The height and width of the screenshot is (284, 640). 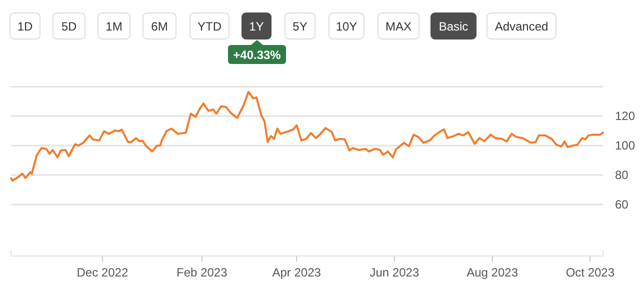 What do you see at coordinates (622, 175) in the screenshot?
I see `y-tick-label: 80` at bounding box center [622, 175].